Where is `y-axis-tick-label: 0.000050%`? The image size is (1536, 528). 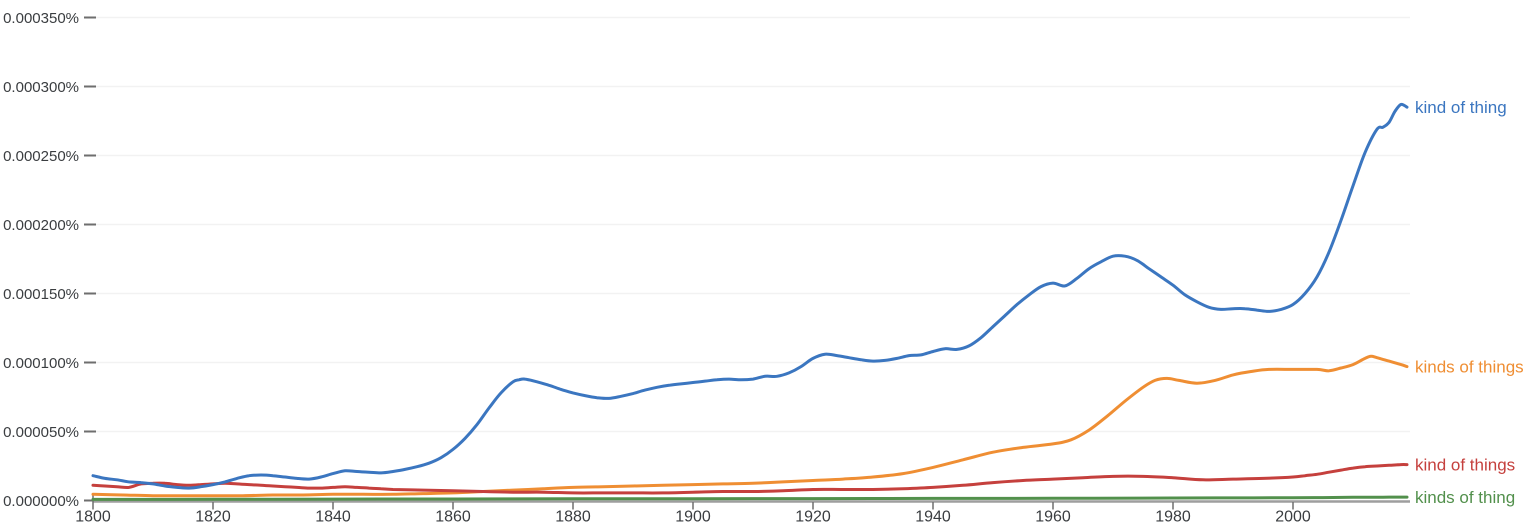
y-axis-tick-label: 0.000050% is located at coordinates (41, 432).